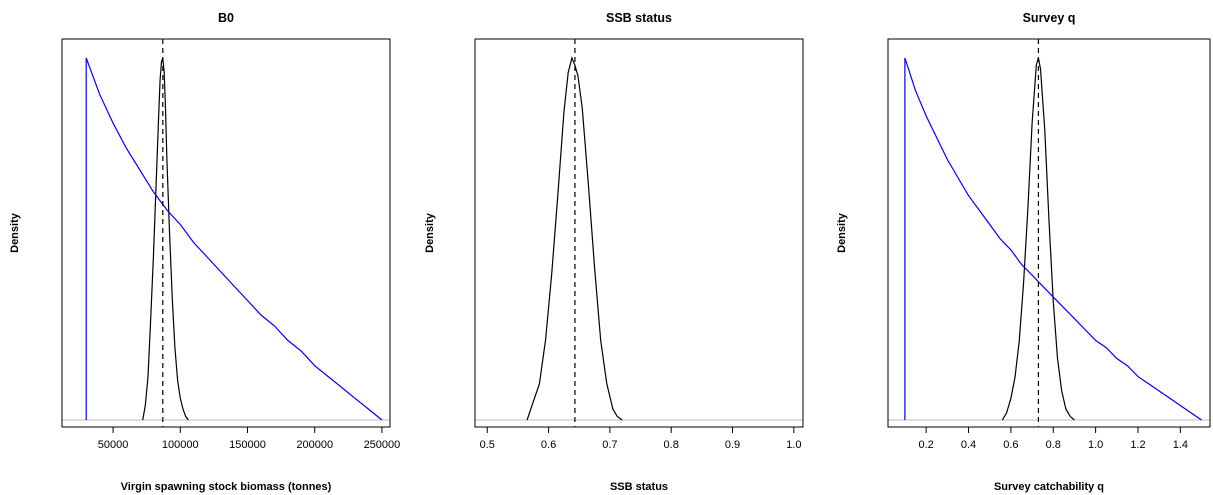  What do you see at coordinates (639, 487) in the screenshot?
I see `x-axis-label: SSB status` at bounding box center [639, 487].